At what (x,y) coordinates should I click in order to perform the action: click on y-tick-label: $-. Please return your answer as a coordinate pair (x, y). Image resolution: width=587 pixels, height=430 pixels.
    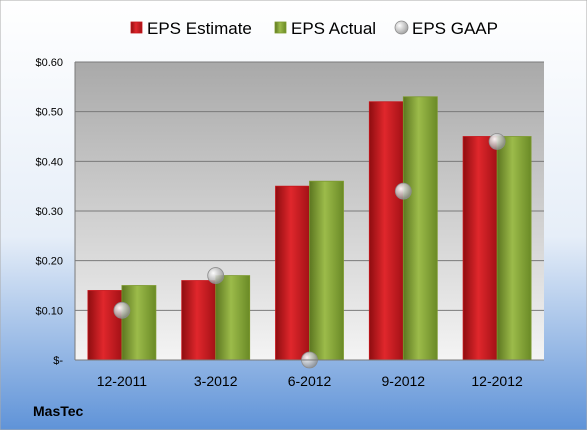
    Looking at the image, I should click on (58, 361).